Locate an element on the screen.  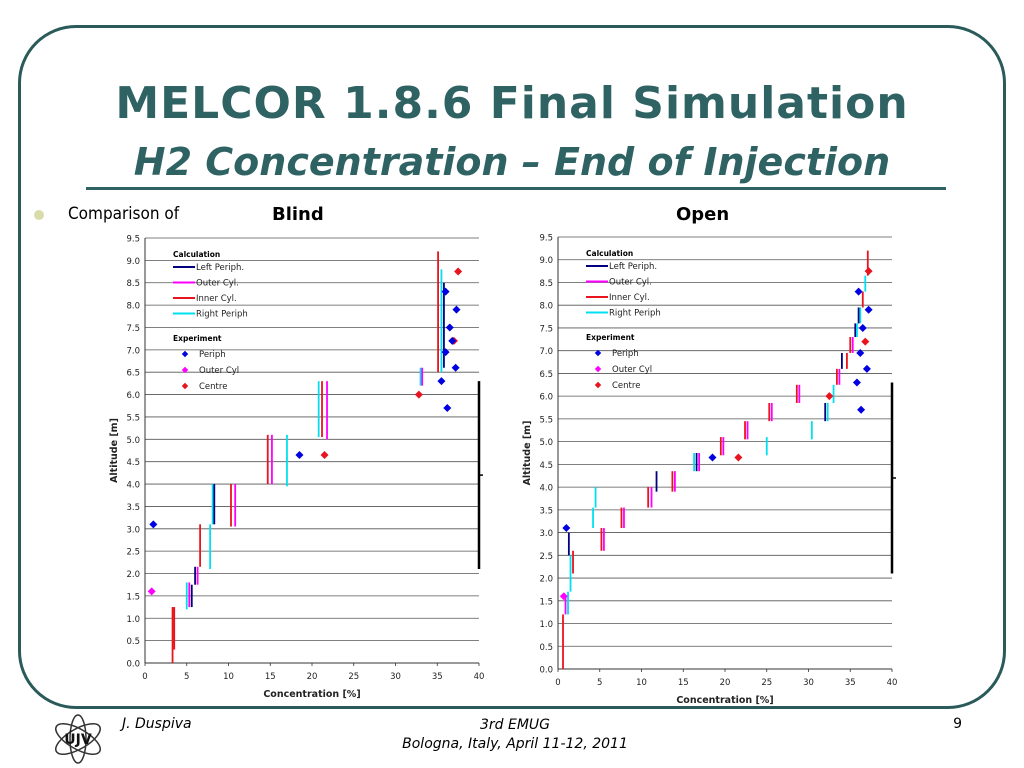
legend-item-label: Periph is located at coordinates (625, 354).